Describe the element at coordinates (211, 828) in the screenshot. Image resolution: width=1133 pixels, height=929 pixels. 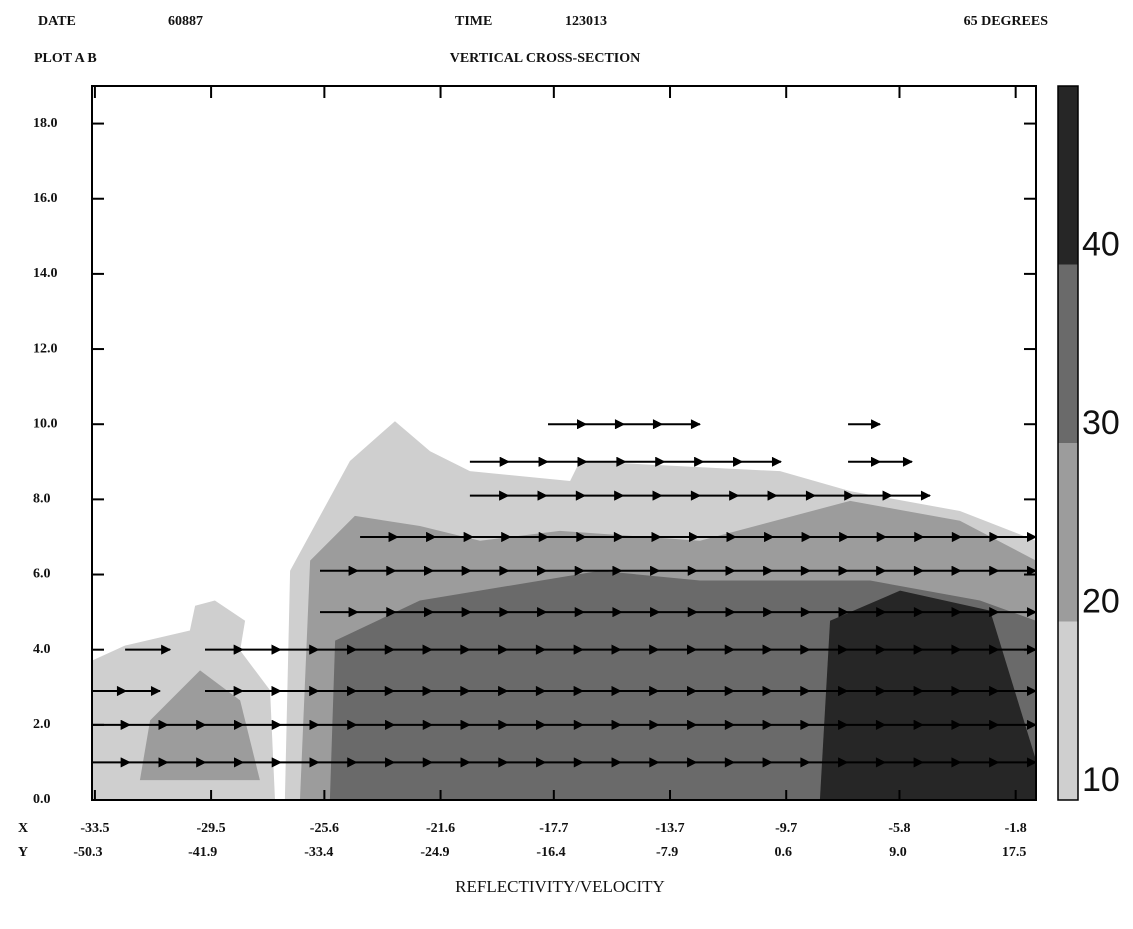
I see `x-tick-label: -29.5` at that location.